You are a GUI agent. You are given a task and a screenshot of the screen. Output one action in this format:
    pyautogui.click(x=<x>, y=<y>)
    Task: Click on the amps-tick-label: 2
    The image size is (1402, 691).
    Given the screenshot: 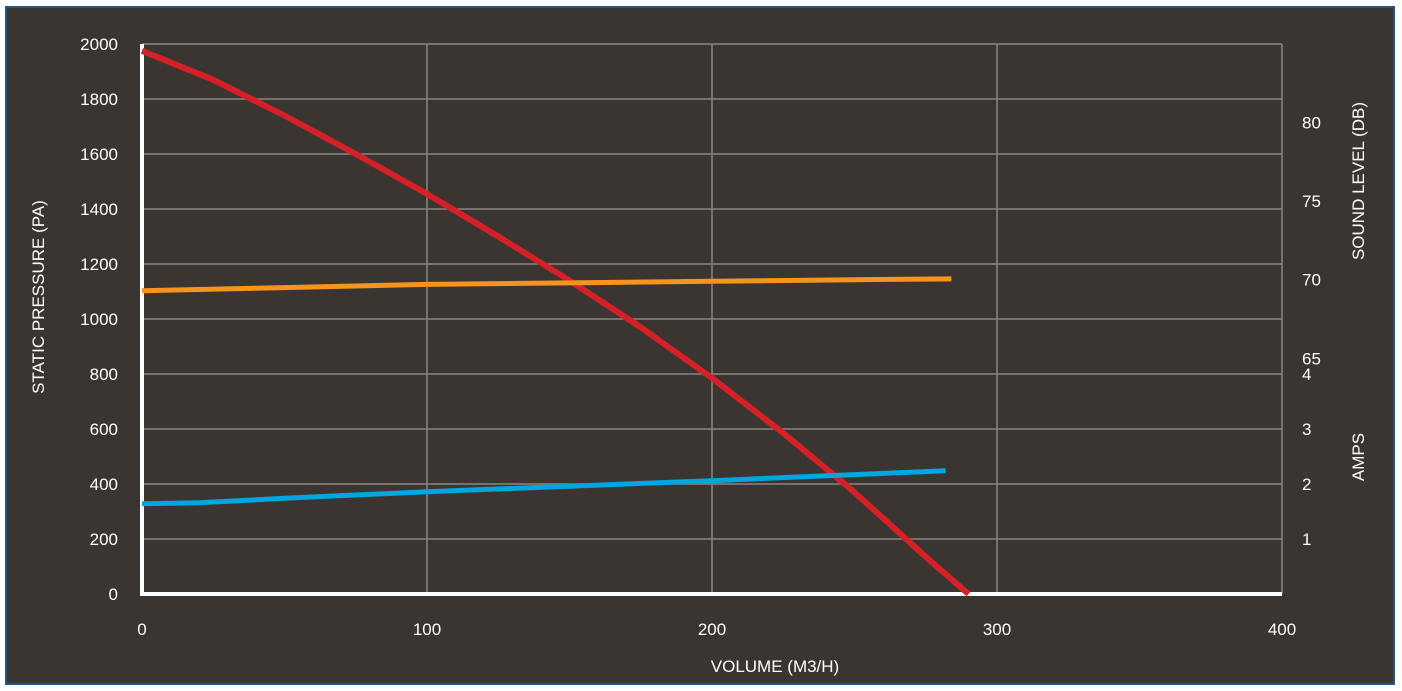 What is the action you would take?
    pyautogui.click(x=1306, y=484)
    